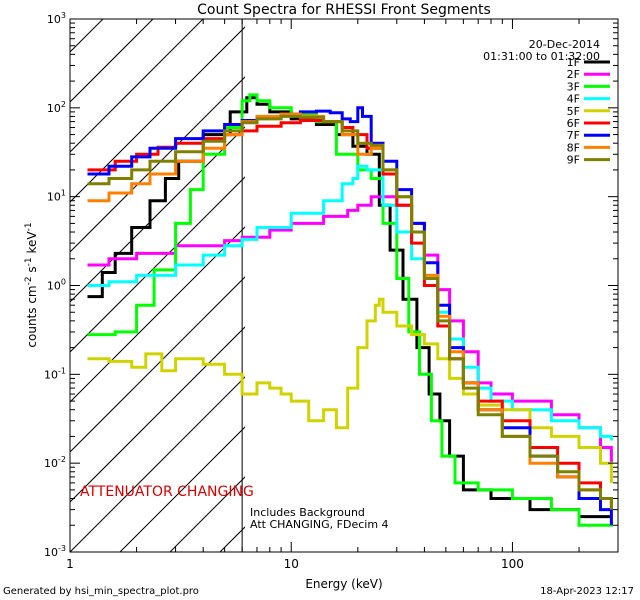 The image size is (640, 600). I want to click on y-tick-label: 10¹, so click(56, 196).